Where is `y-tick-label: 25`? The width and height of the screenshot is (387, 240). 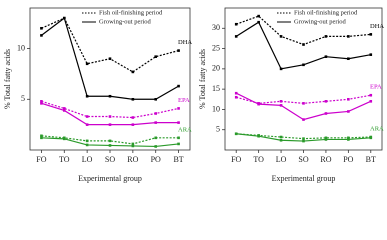
y-tick-label: 25 is located at coordinates (216, 47).